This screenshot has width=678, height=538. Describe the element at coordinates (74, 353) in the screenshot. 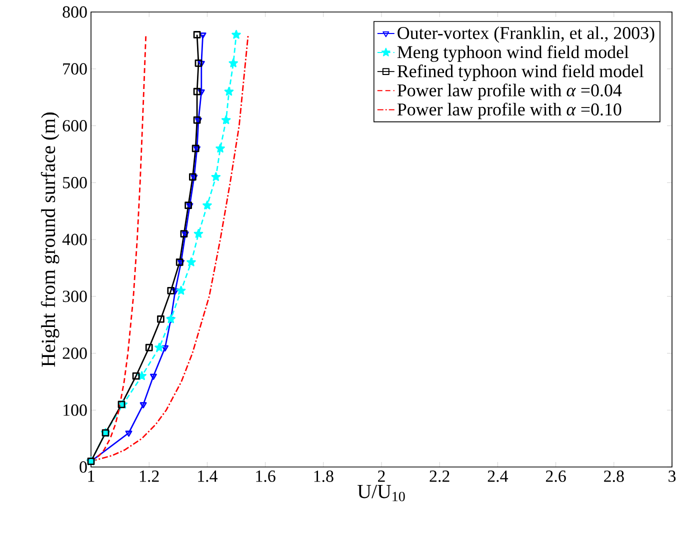

I see `y-tick-label: 200` at that location.